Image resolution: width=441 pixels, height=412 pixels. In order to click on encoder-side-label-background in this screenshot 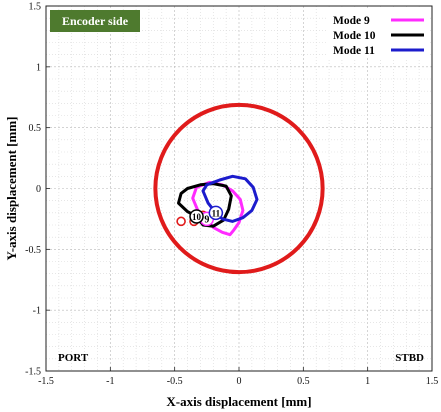, I will do `click(95, 21)`.